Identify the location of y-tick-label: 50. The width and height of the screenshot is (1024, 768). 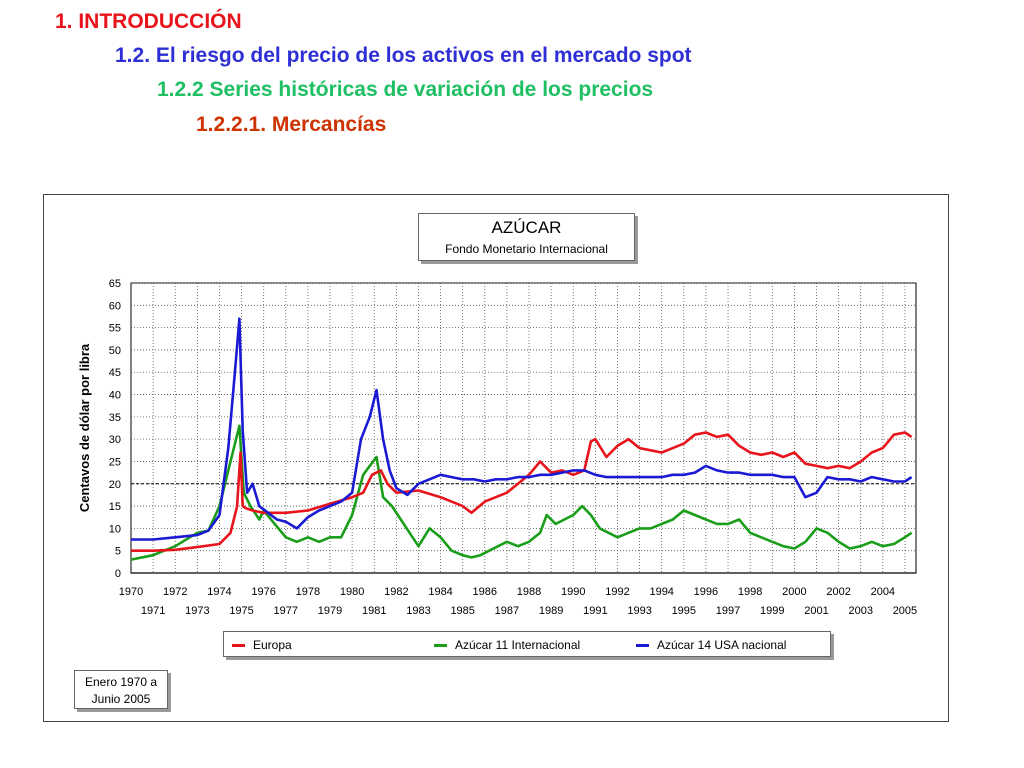
(115, 351).